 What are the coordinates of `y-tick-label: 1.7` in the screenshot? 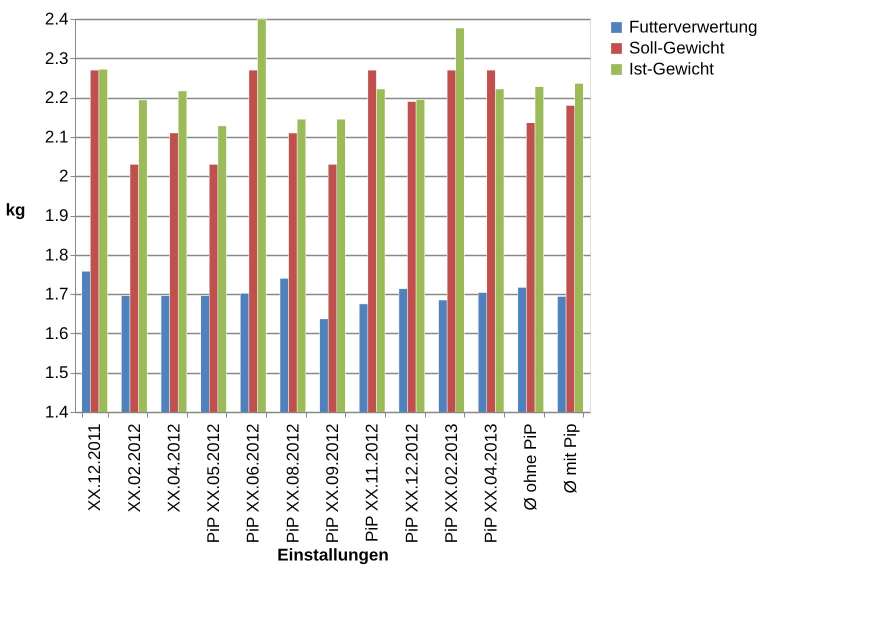 It's located at (56, 294).